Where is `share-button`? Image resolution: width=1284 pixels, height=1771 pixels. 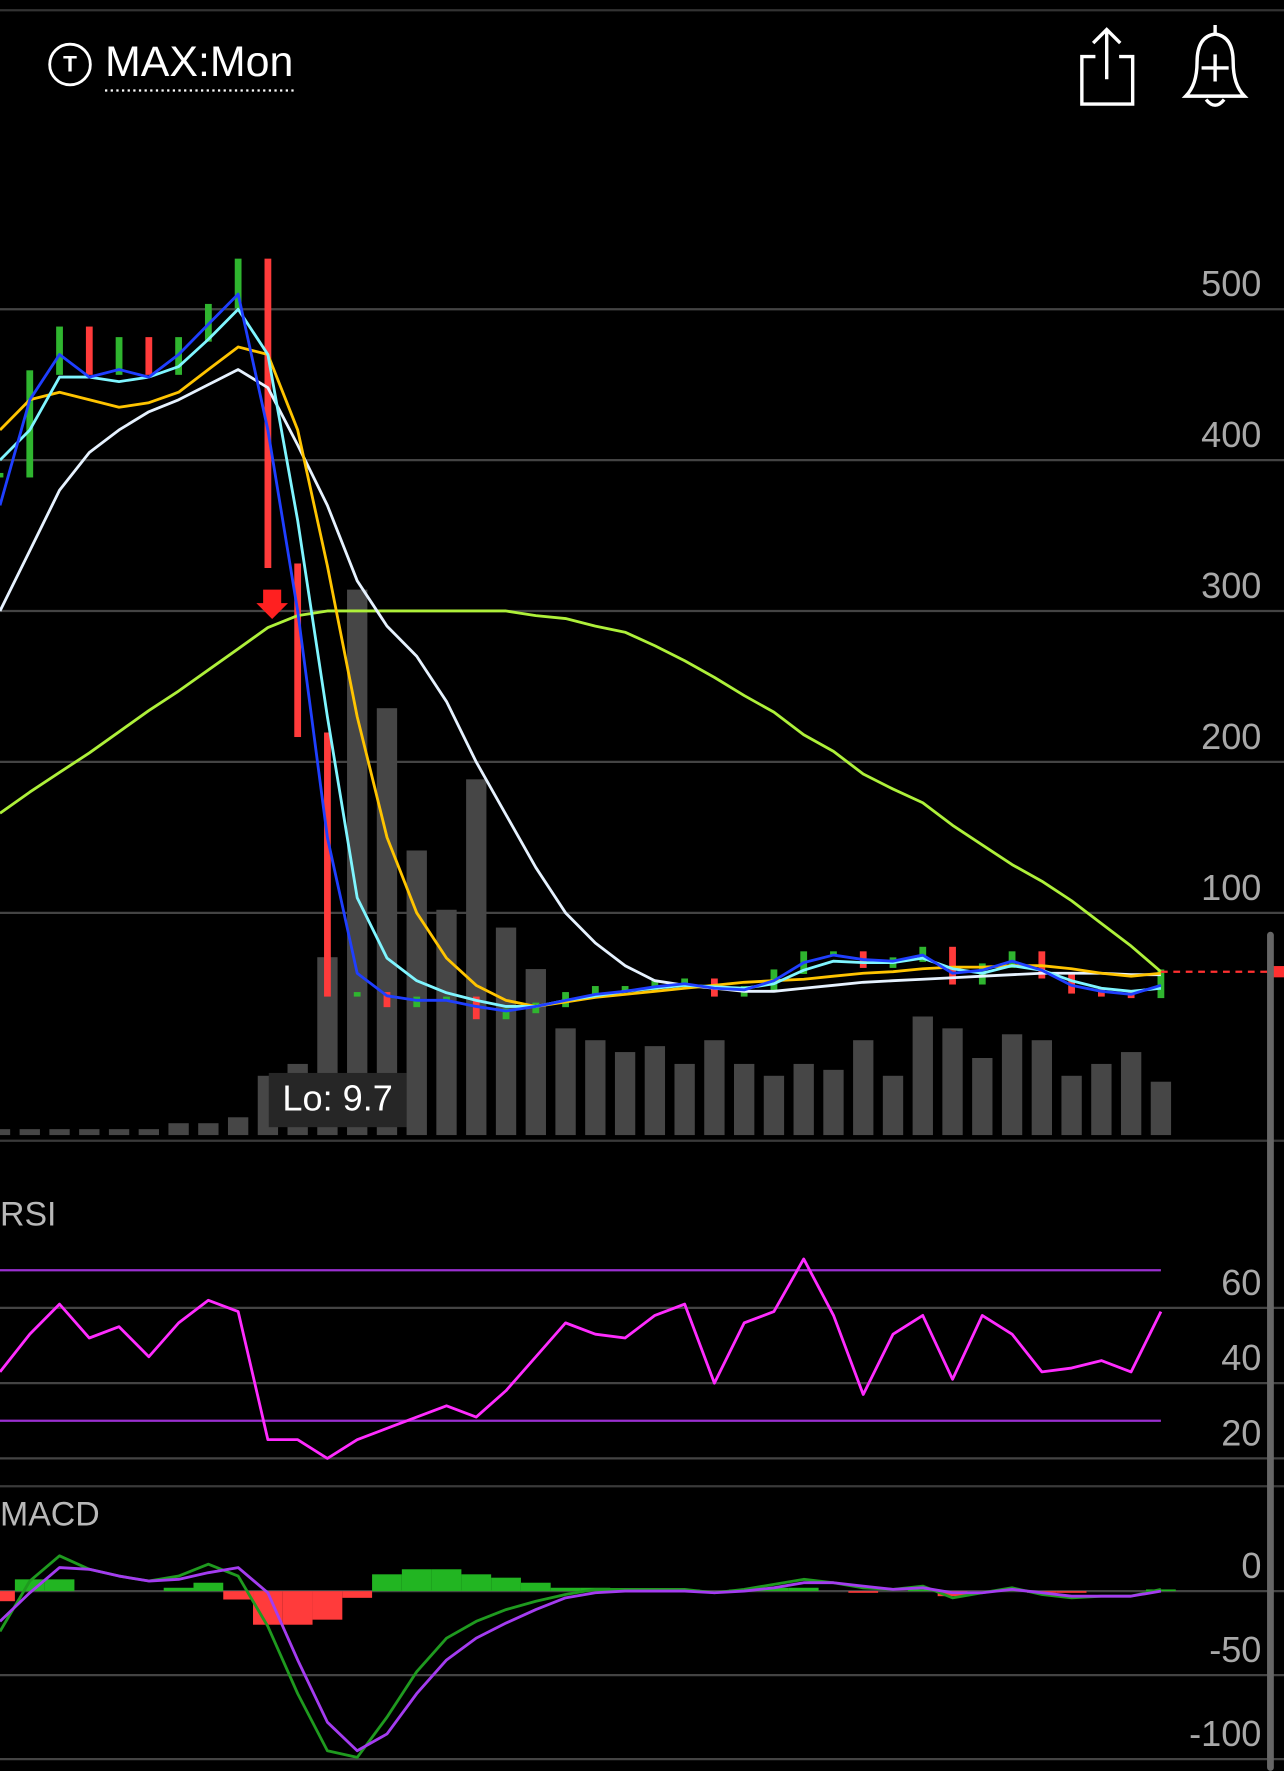
share-button is located at coordinates (1107, 66).